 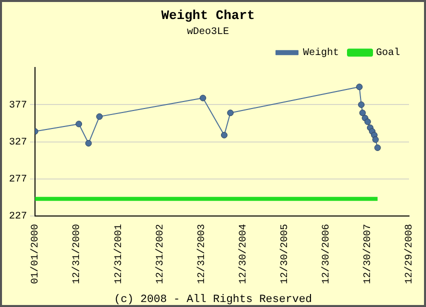 I want to click on x-tick-label: 12/31/2001, so click(x=118, y=254).